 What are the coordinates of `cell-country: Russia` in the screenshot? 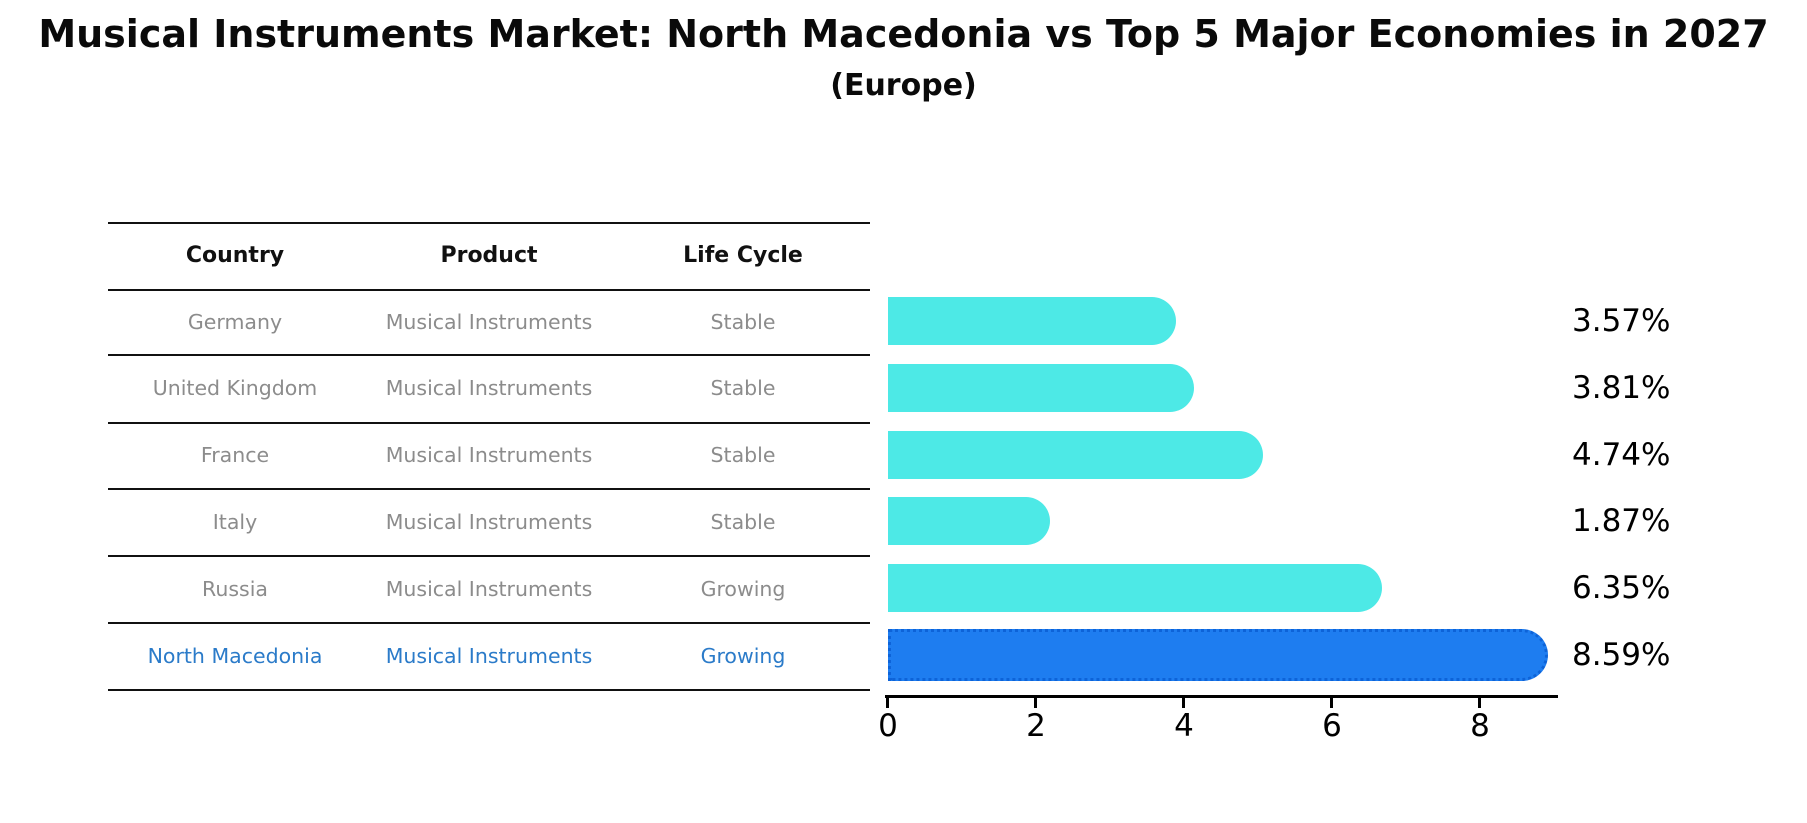 It's located at (235, 588).